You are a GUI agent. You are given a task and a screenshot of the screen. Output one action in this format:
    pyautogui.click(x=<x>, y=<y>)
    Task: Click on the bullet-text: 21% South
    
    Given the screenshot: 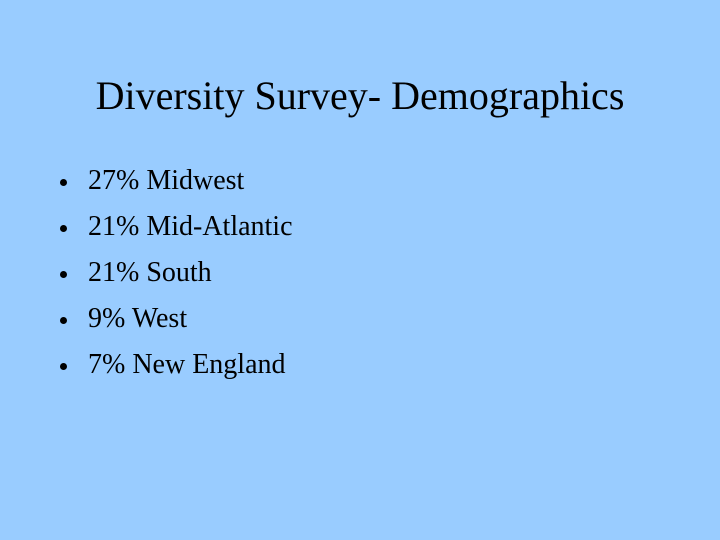 What is the action you would take?
    pyautogui.click(x=150, y=272)
    